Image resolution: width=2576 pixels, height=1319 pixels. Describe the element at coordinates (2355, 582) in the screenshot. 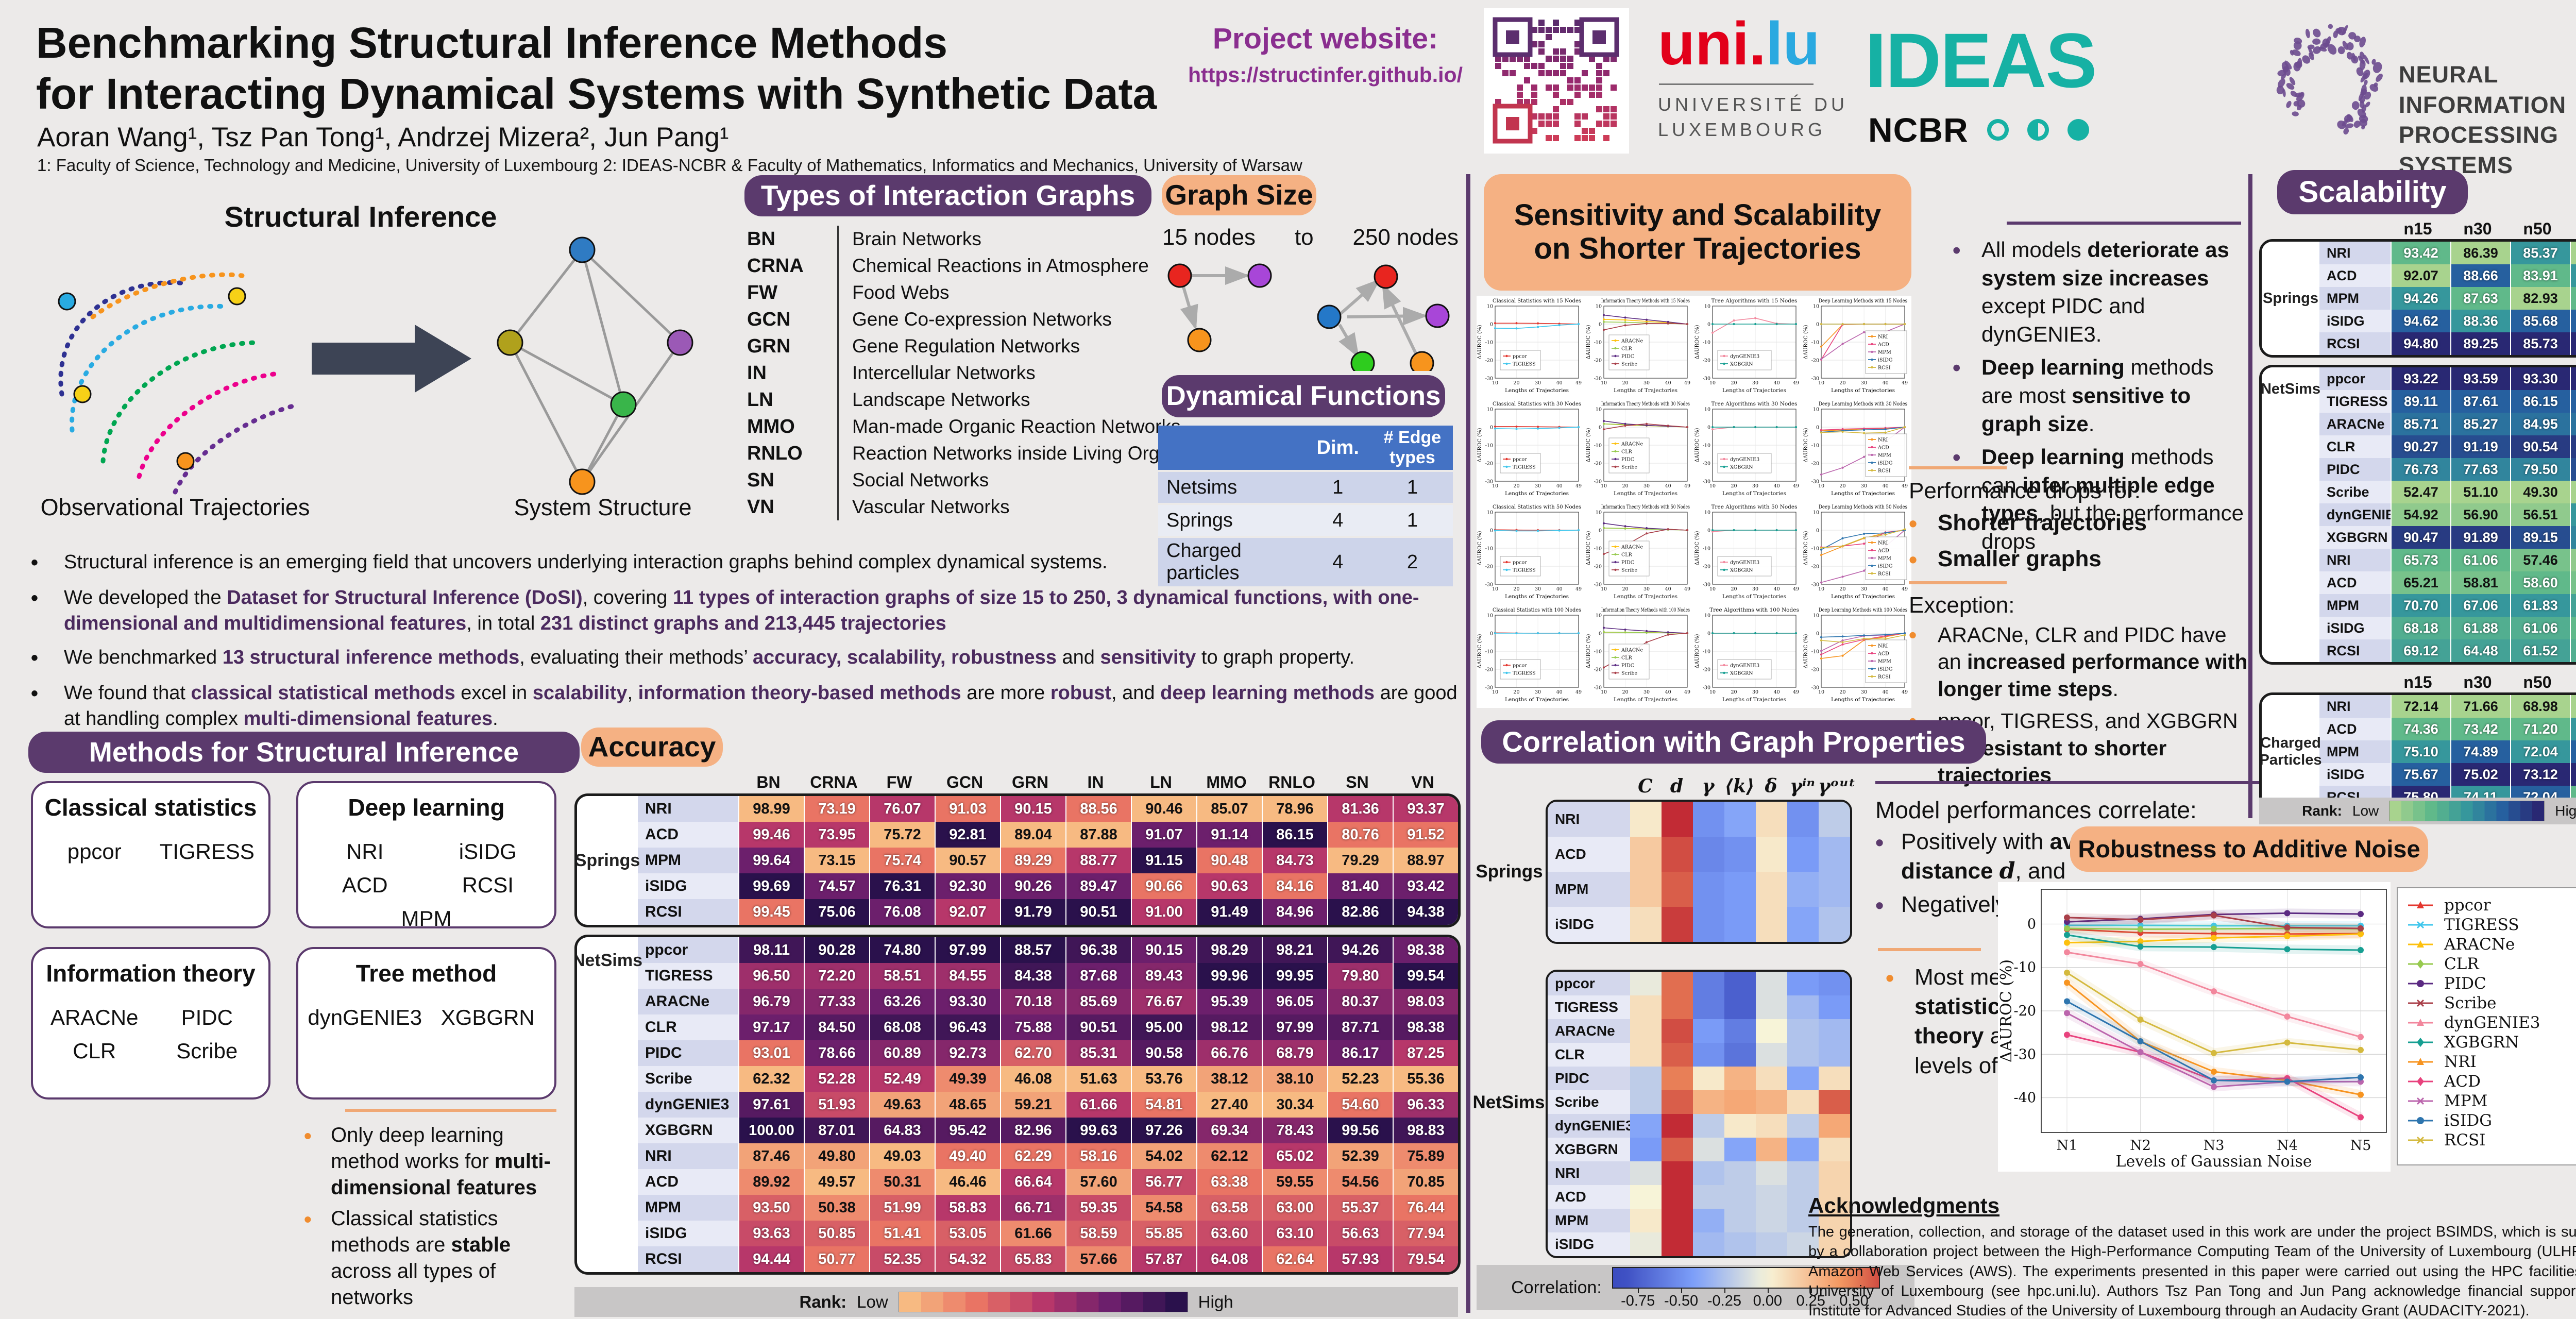

I see `method-label: ACD` at that location.